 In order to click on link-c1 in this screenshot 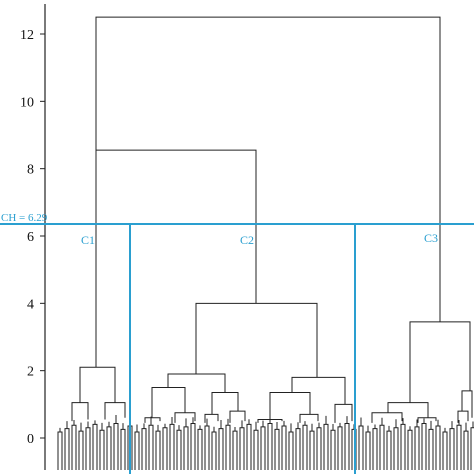, I will do `click(97, 384)`.